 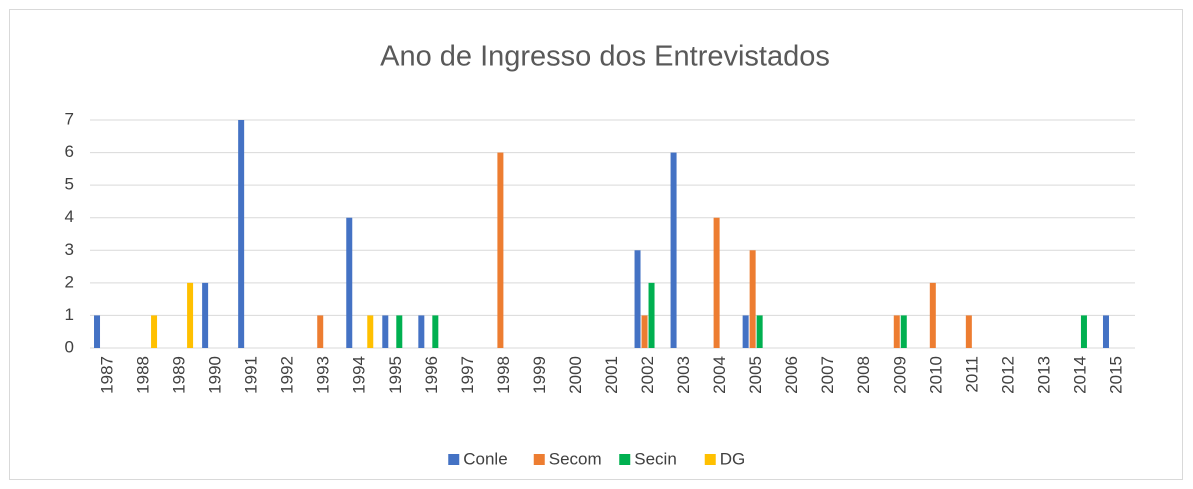 What do you see at coordinates (503, 375) in the screenshot?
I see `x-tick-label: 1998` at bounding box center [503, 375].